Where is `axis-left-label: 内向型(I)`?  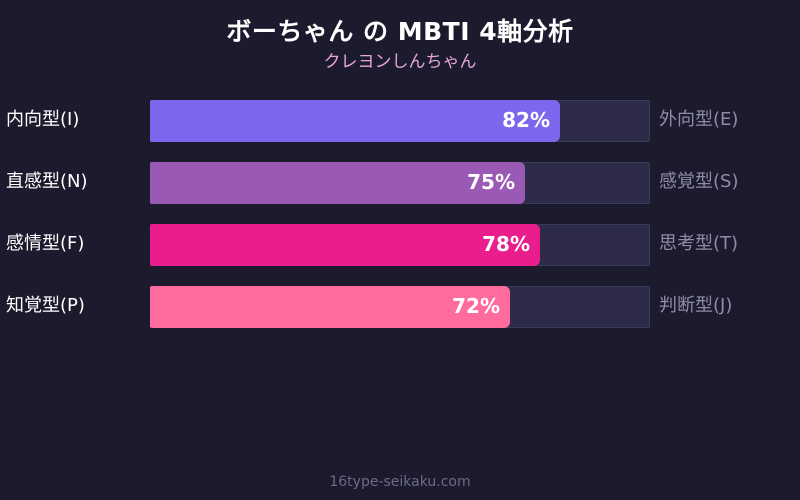 axis-left-label: 内向型(I) is located at coordinates (43, 119).